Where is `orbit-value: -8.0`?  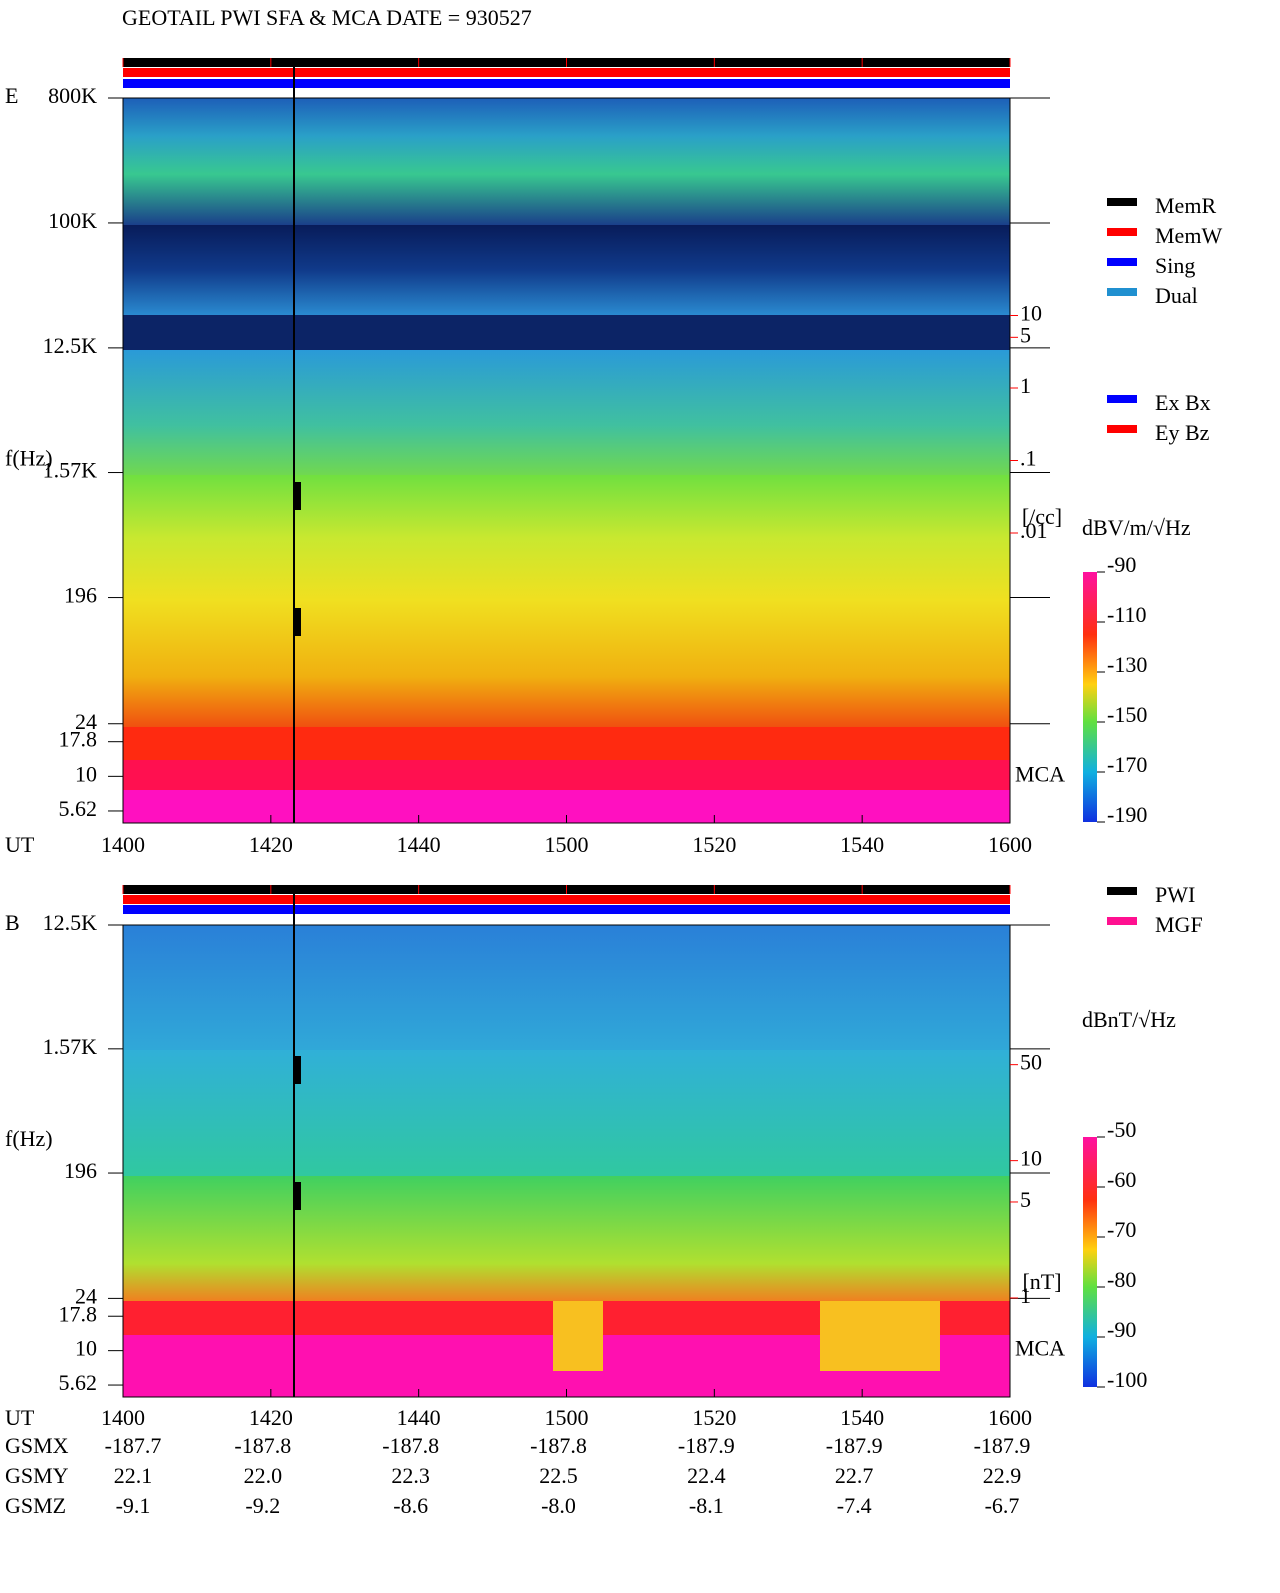
orbit-value: -8.0 is located at coordinates (558, 1505).